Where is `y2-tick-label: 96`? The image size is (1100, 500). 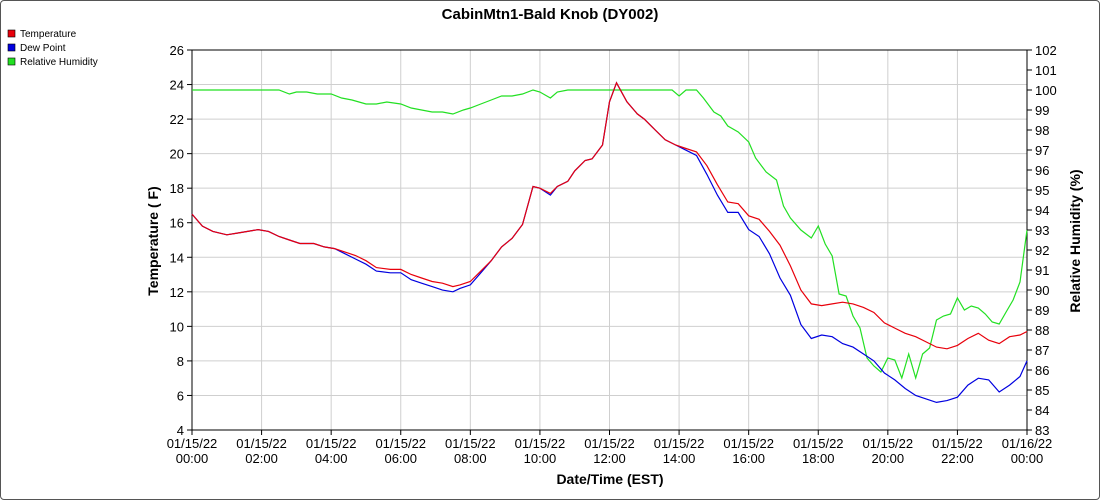 y2-tick-label: 96 is located at coordinates (1042, 170).